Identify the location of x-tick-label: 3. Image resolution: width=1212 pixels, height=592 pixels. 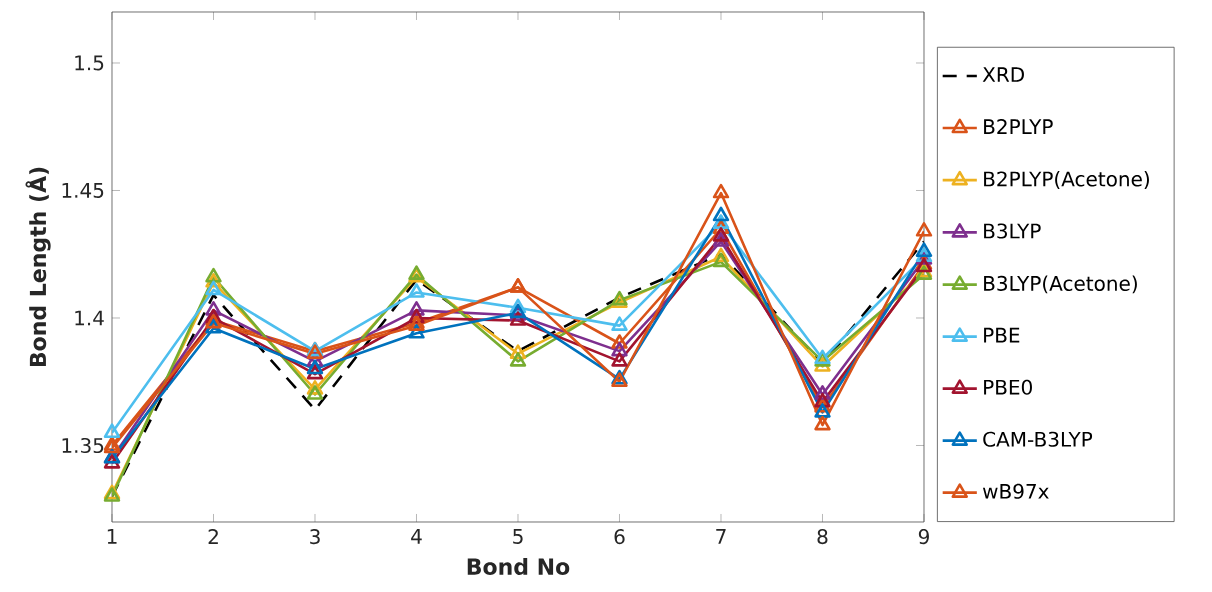
(315, 537).